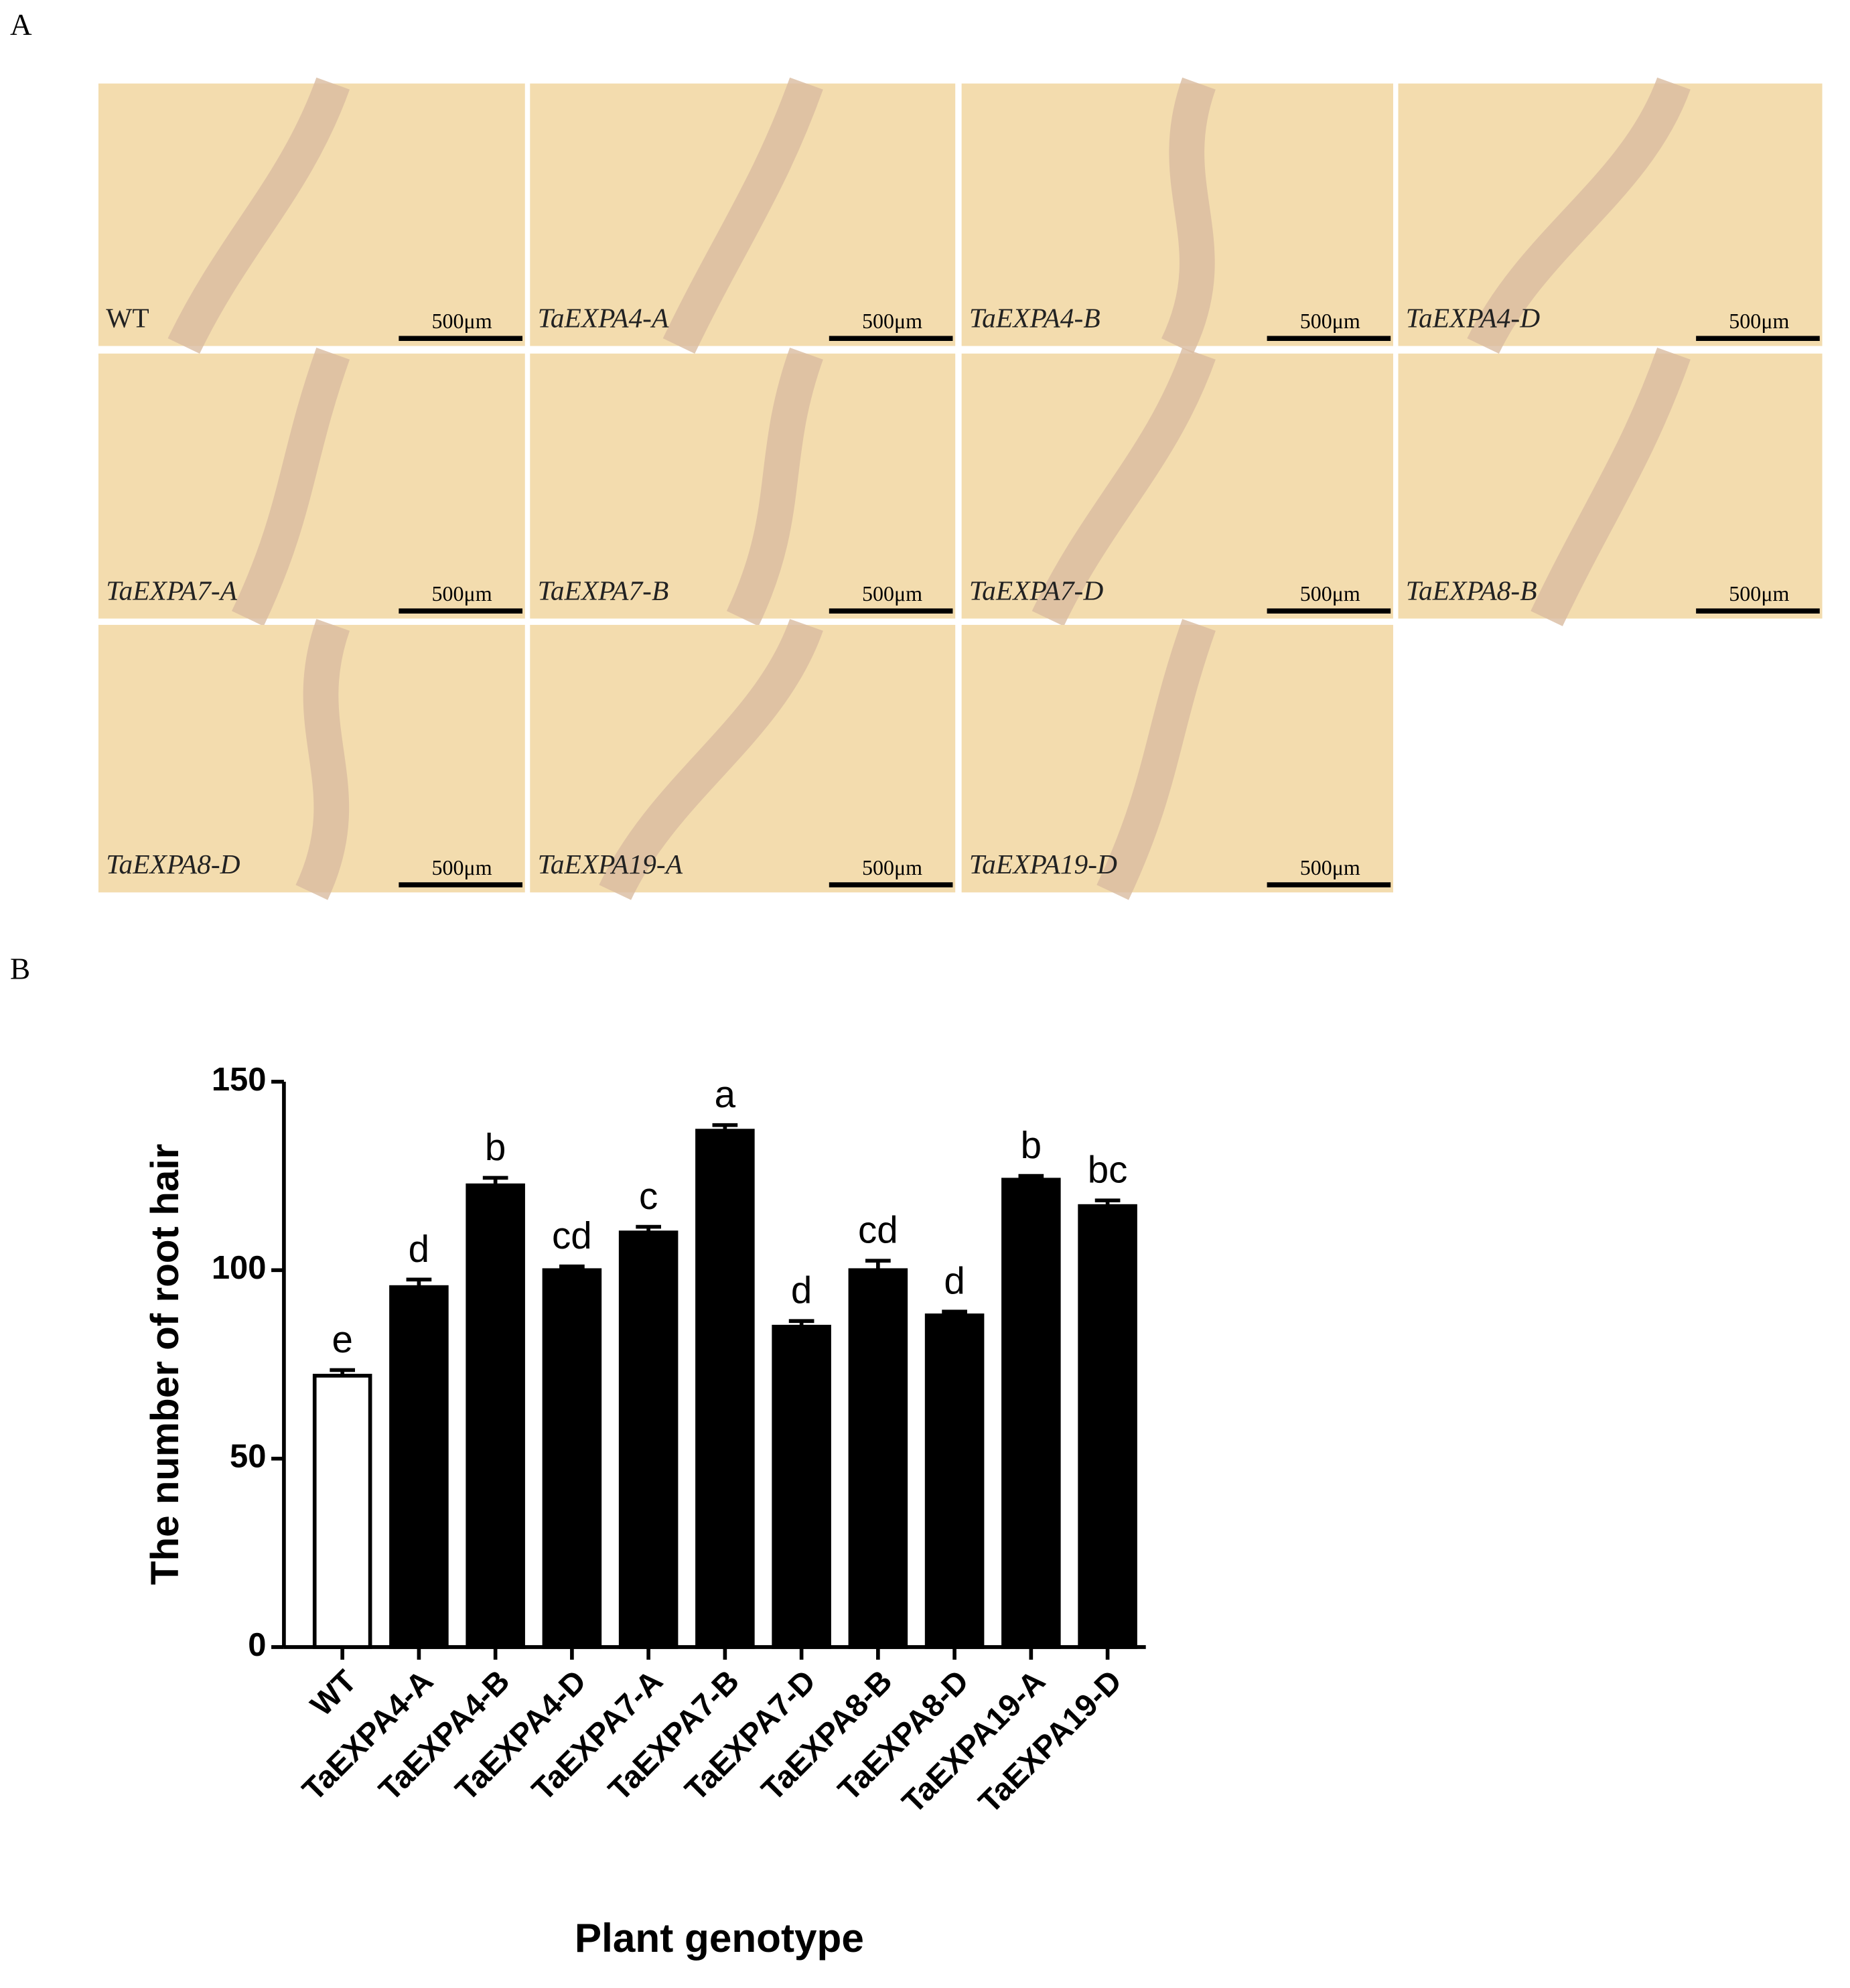 This screenshot has height=1988, width=1850. Describe the element at coordinates (1036, 590) in the screenshot. I see `image-label: TaEXPA7-D` at that location.